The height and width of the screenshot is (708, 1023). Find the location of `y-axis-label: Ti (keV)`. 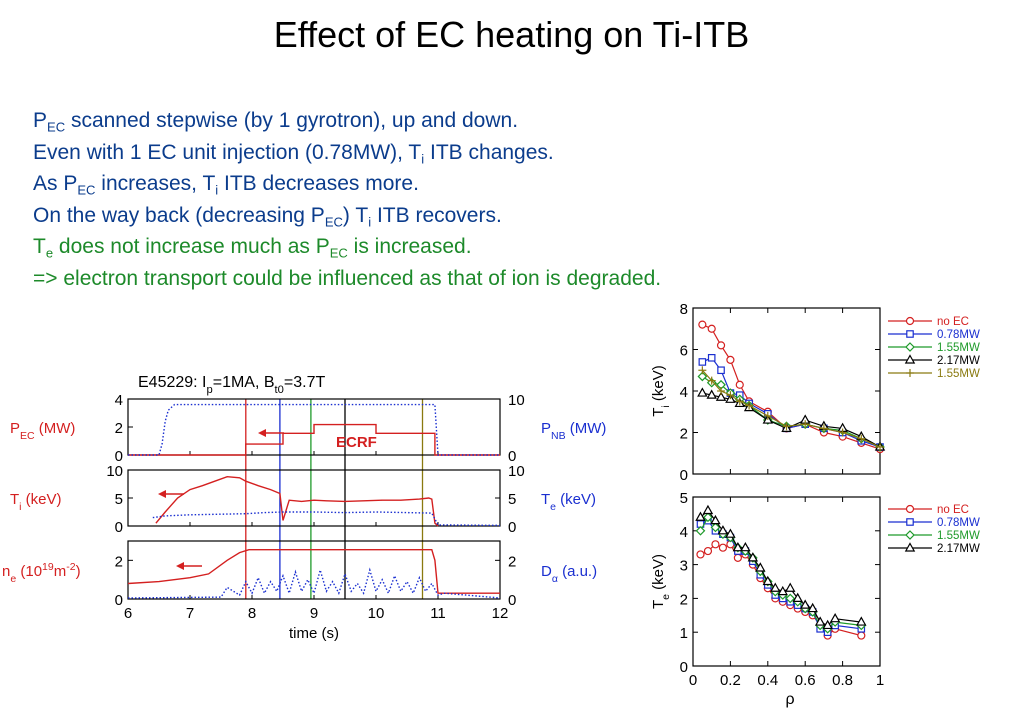

y-axis-label: Ti (keV) is located at coordinates (661, 391).